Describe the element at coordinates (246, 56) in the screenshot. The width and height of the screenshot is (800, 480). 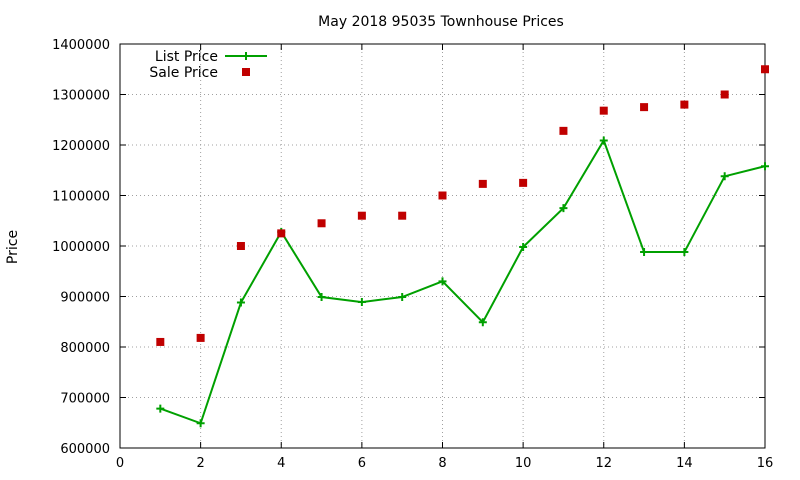
I see `legend-marker-list-price` at that location.